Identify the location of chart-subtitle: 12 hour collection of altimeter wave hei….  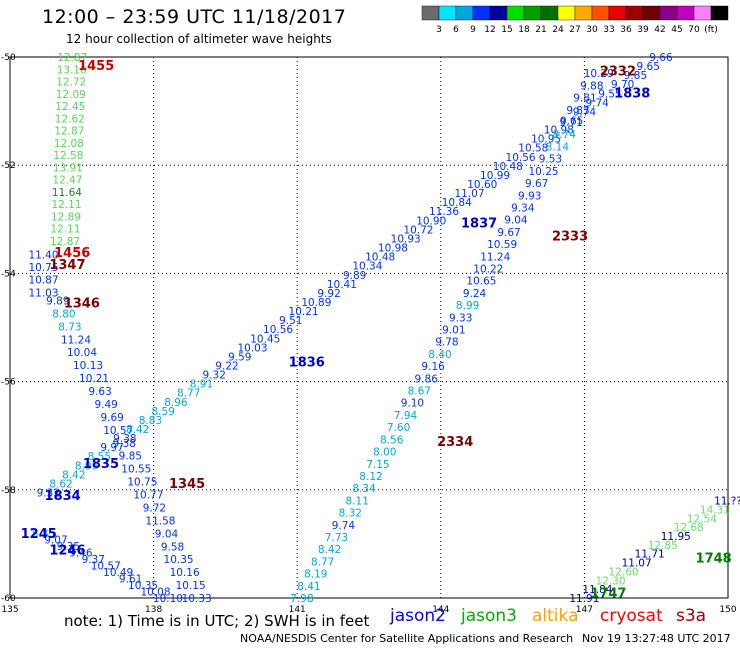
(199, 39).